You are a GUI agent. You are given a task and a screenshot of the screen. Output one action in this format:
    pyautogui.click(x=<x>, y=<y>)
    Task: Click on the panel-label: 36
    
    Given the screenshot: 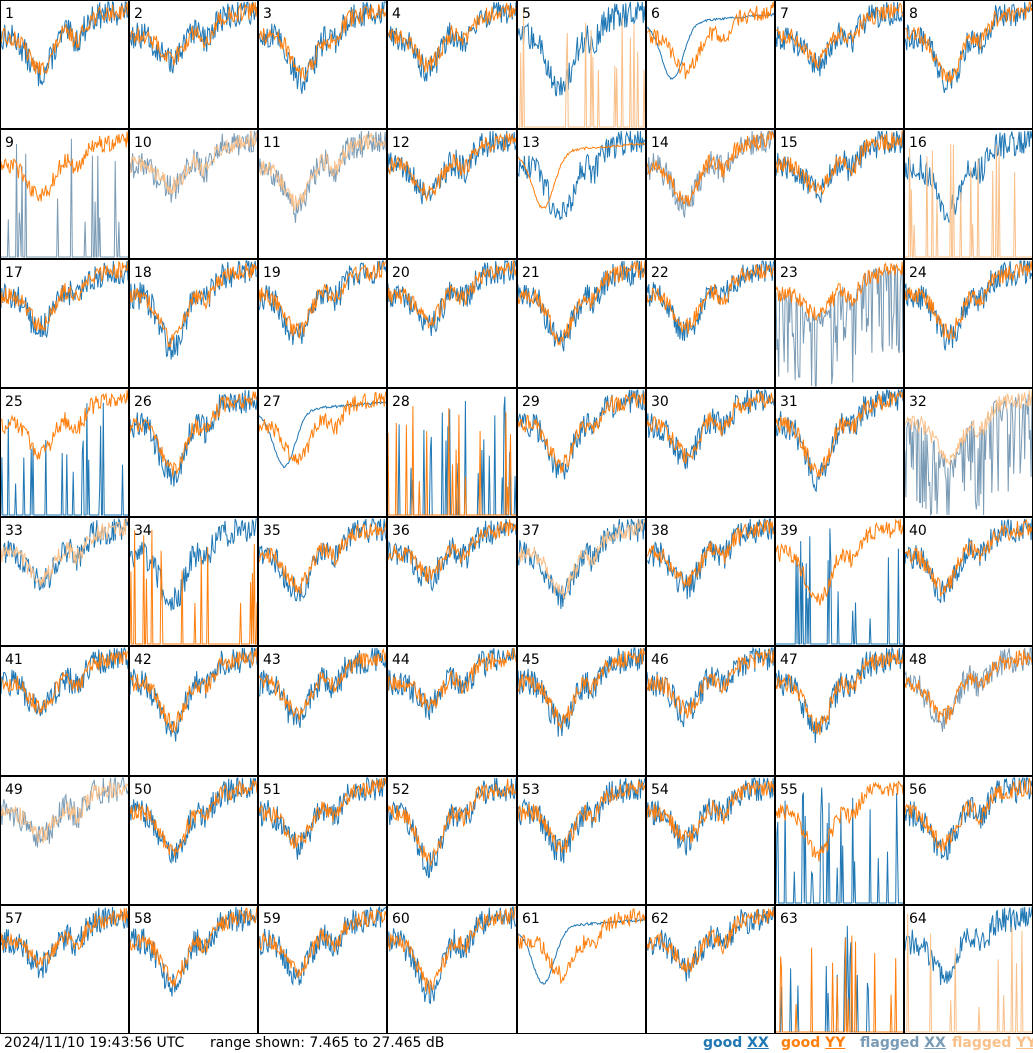 What is the action you would take?
    pyautogui.click(x=401, y=531)
    